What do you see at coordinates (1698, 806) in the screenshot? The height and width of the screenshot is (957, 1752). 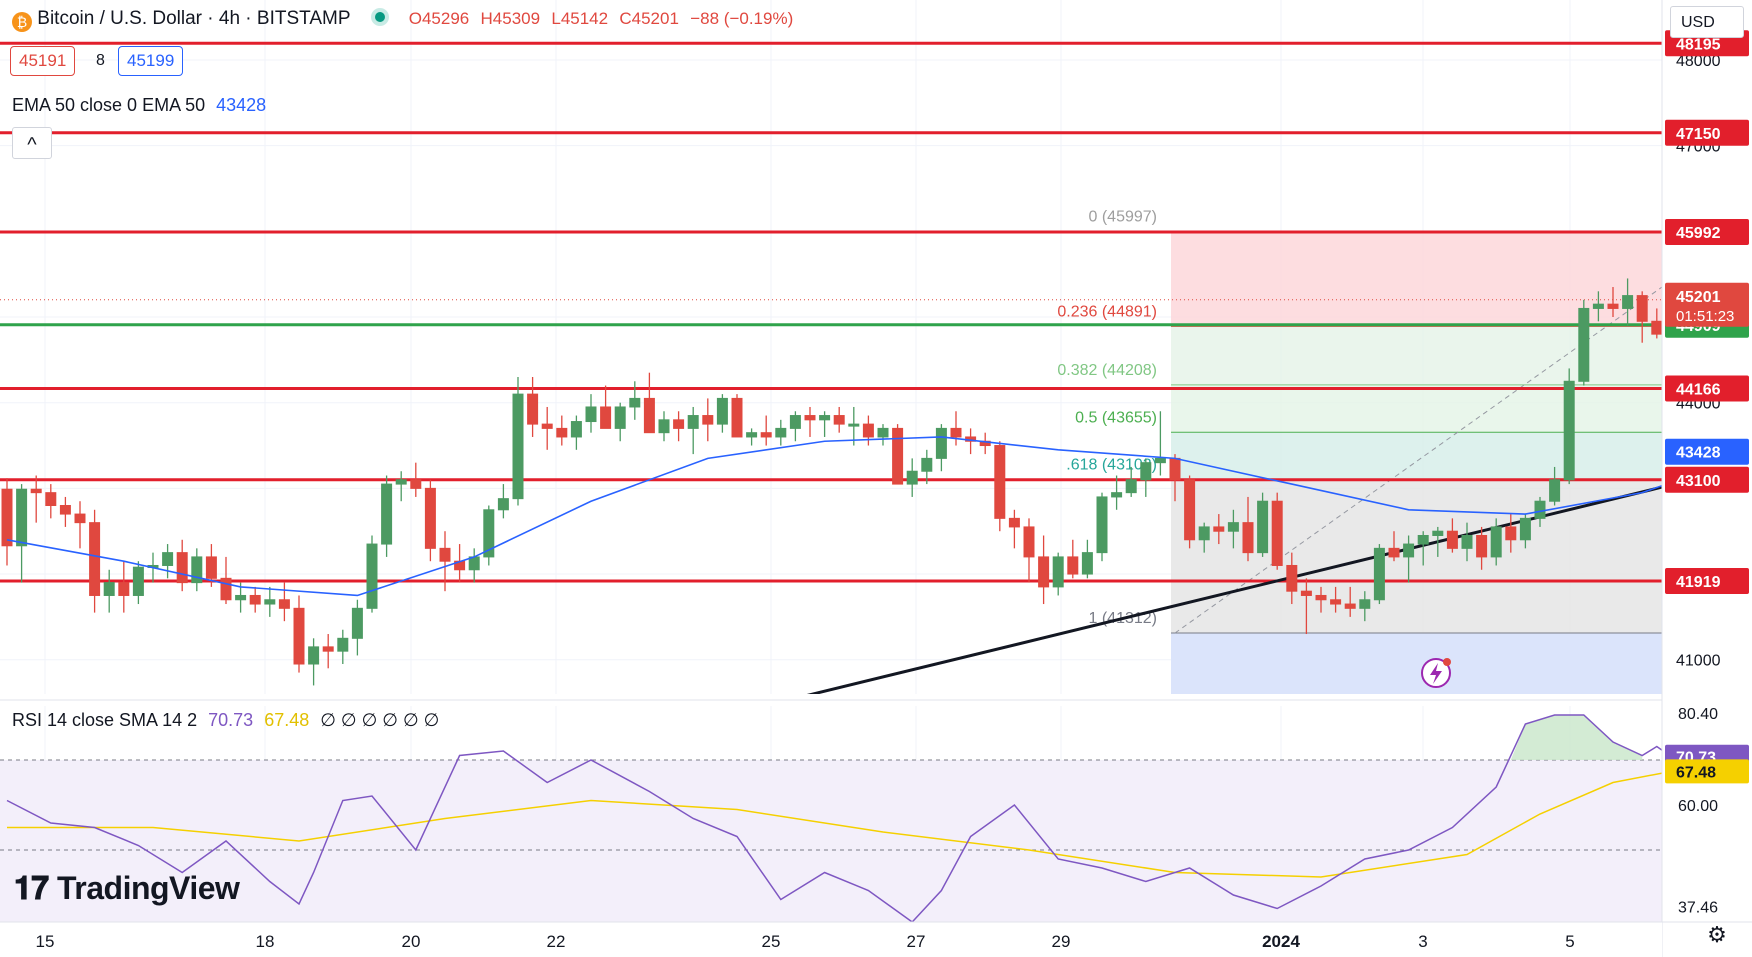 I see `rsi-tick-label: 60.00` at bounding box center [1698, 806].